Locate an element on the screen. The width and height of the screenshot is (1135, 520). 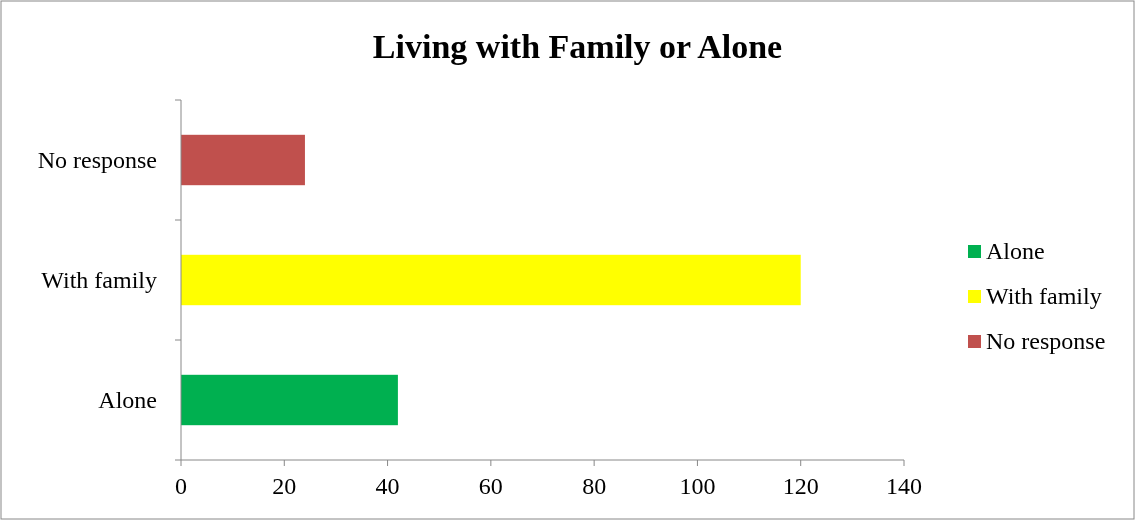
x-tick-label: 0 is located at coordinates (181, 486).